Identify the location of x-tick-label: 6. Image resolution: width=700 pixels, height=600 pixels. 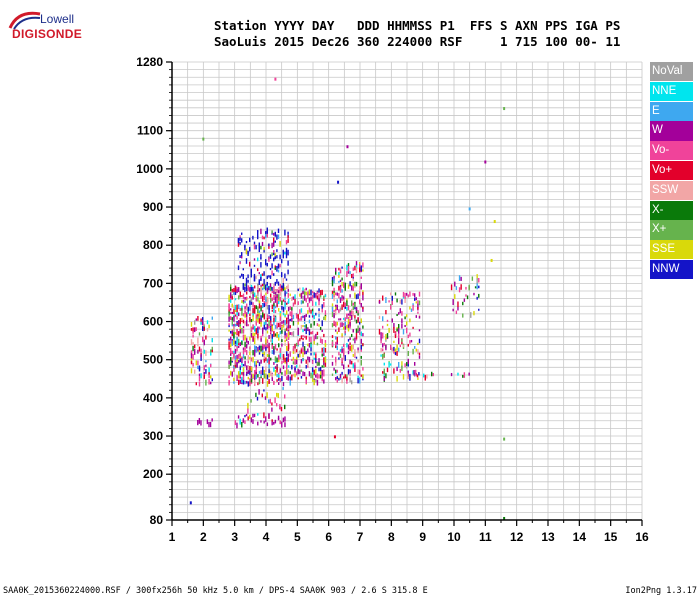
(328, 537).